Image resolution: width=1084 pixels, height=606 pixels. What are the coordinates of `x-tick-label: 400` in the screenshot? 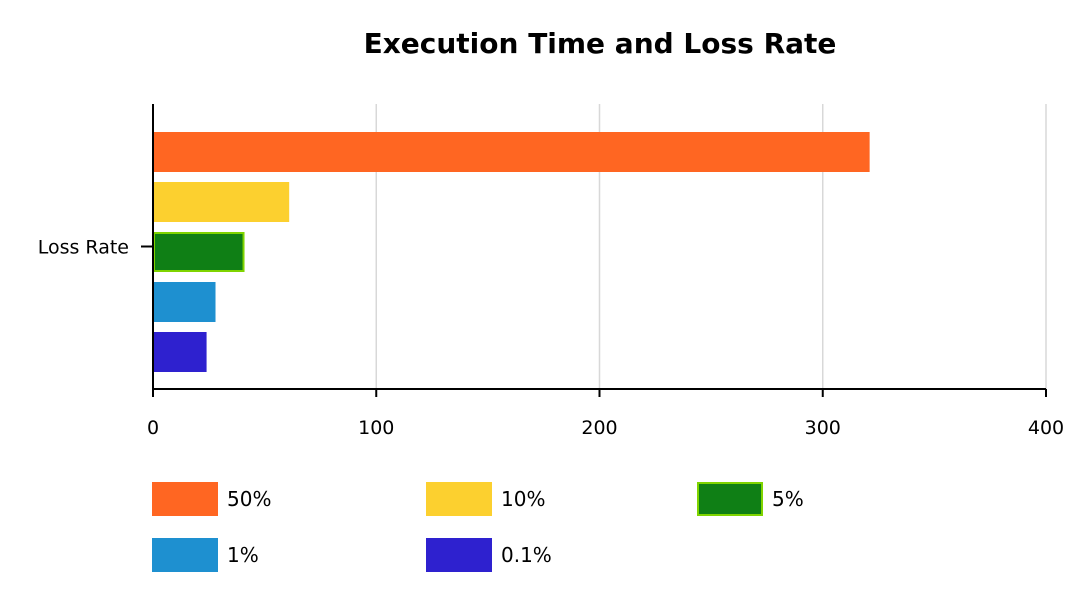 It's located at (1046, 428).